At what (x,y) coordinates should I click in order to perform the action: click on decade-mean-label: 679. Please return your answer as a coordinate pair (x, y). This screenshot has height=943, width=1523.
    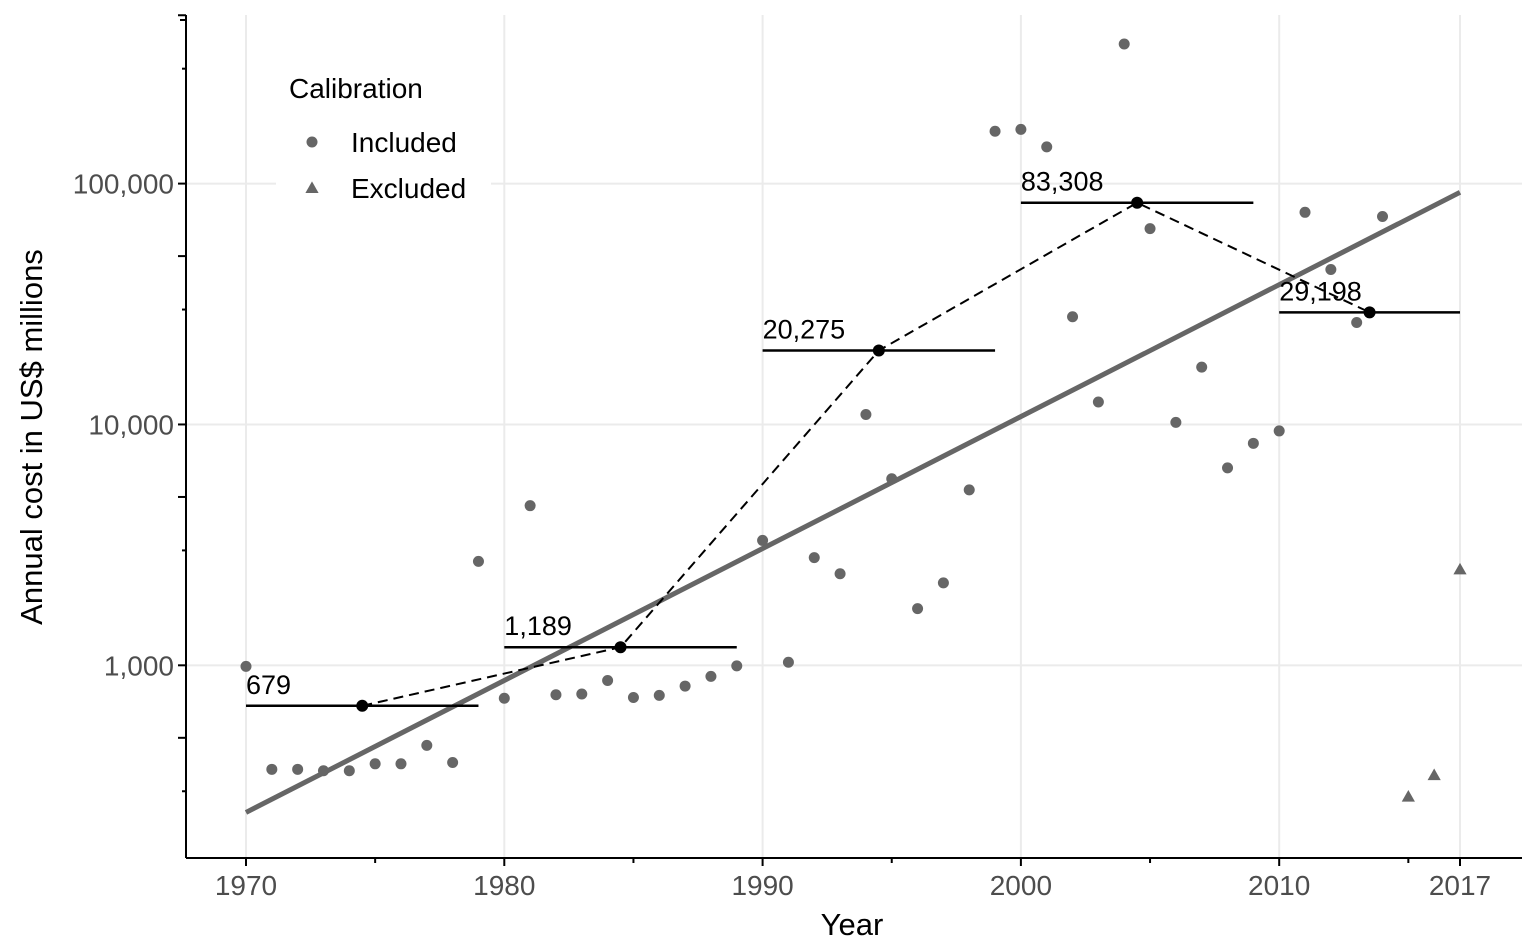
    Looking at the image, I should click on (268, 685).